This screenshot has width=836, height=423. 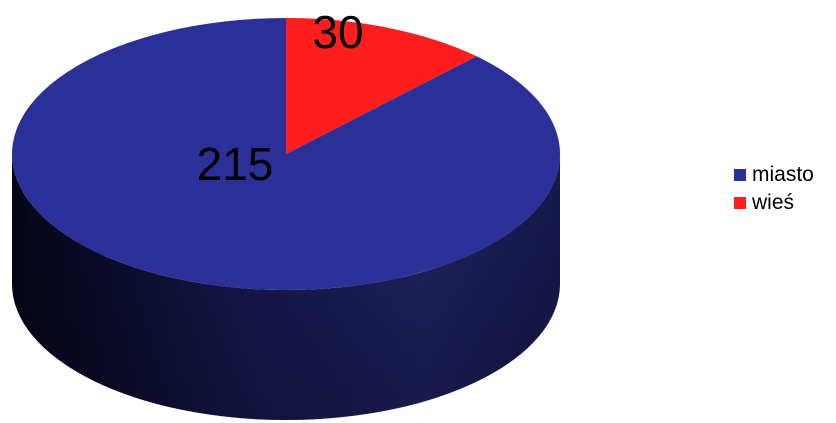 What do you see at coordinates (740, 203) in the screenshot?
I see `legend-swatch-wies` at bounding box center [740, 203].